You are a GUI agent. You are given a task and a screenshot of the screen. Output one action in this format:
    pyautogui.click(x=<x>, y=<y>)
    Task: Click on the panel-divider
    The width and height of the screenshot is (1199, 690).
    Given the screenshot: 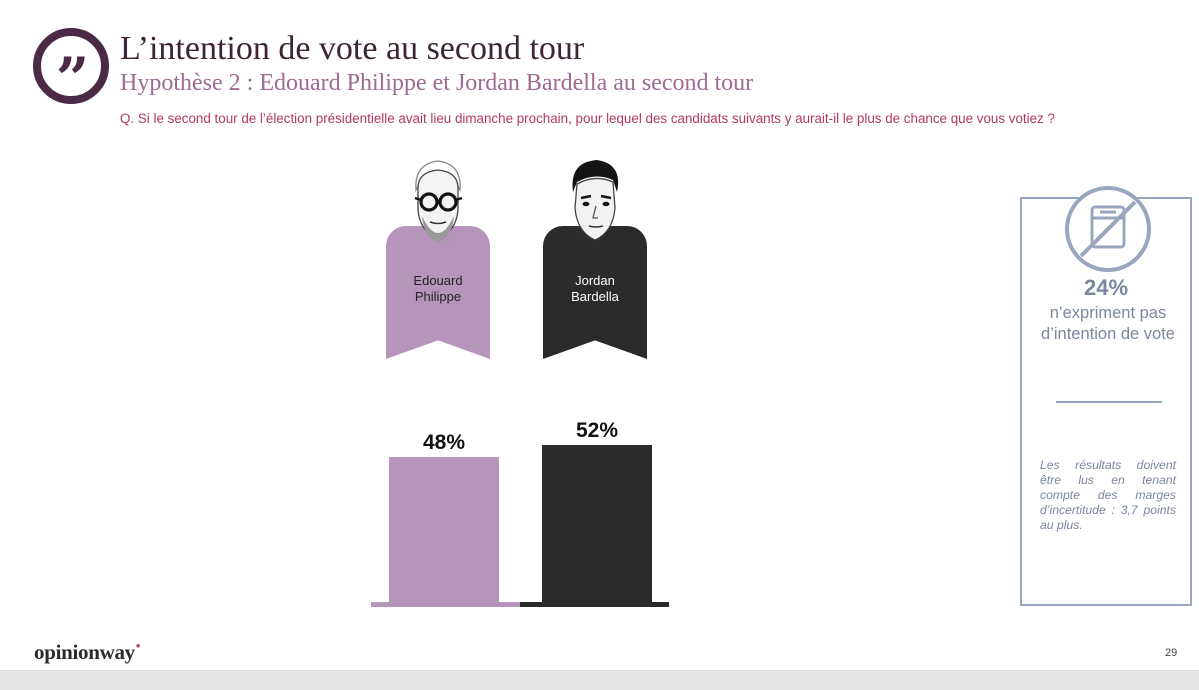 What is the action you would take?
    pyautogui.click(x=1109, y=402)
    